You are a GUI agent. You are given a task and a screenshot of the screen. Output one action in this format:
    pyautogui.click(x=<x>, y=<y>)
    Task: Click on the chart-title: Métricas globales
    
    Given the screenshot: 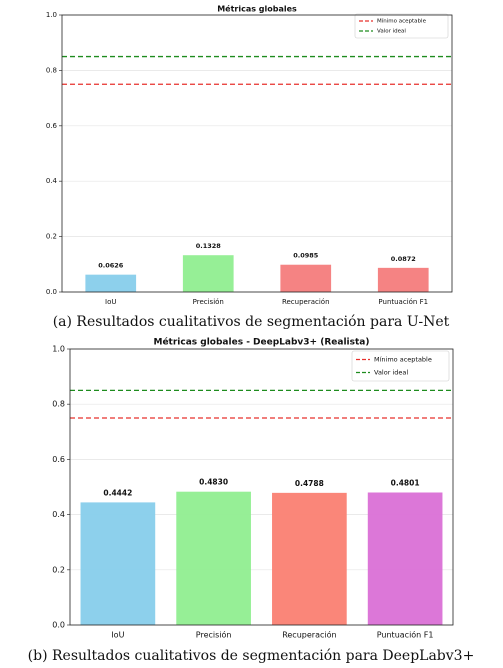 What is the action you would take?
    pyautogui.click(x=257, y=9)
    